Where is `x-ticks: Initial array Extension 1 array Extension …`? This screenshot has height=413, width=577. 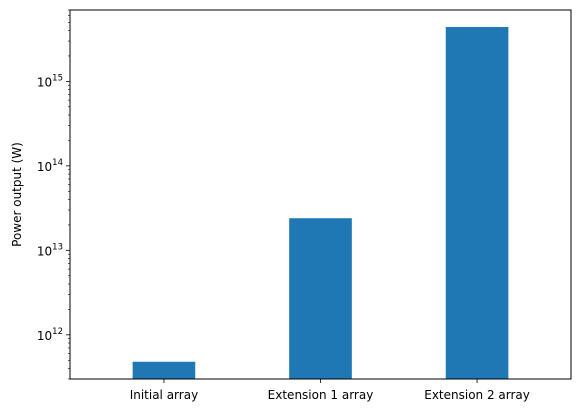 x-ticks: Initial array Extension 1 array Extension … is located at coordinates (330, 390).